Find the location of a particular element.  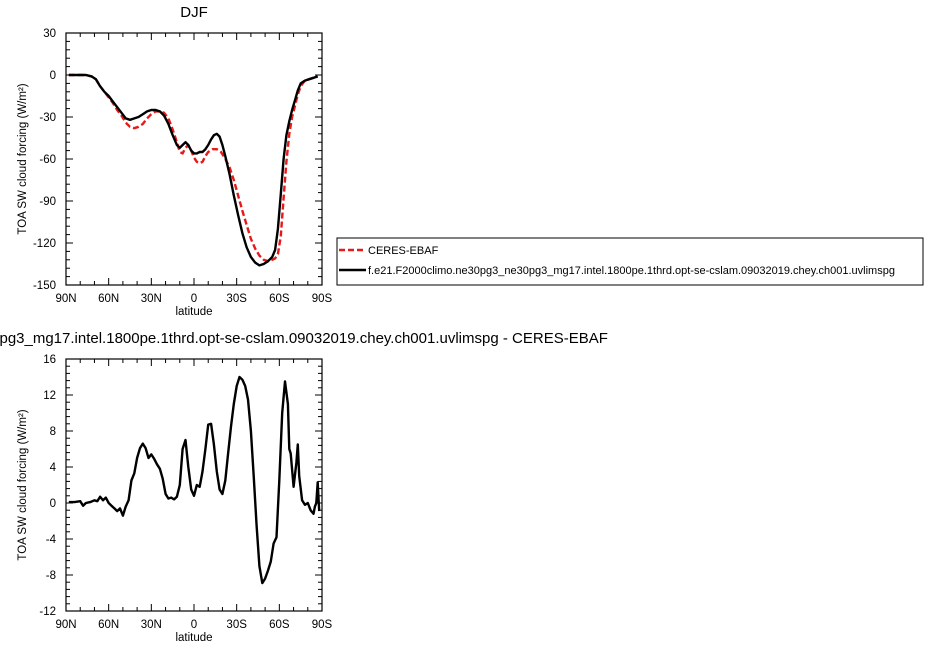

y-tick-label: -120 is located at coordinates (44, 244).